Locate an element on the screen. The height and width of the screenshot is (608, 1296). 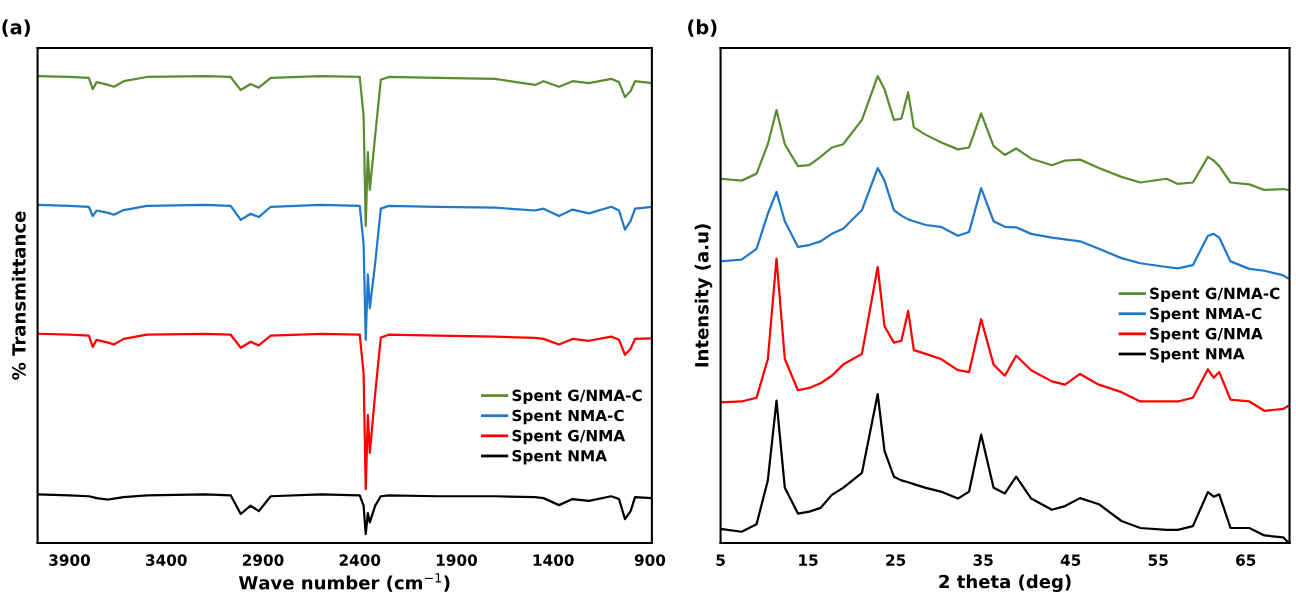
x-tick-label: 55 is located at coordinates (1158, 560).